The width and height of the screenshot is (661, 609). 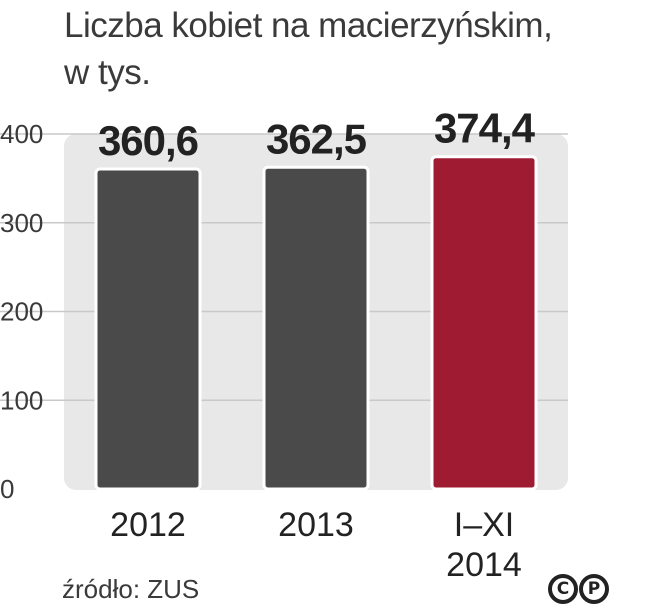 What do you see at coordinates (107, 72) in the screenshot?
I see `chart-title-line-2: w tys.` at bounding box center [107, 72].